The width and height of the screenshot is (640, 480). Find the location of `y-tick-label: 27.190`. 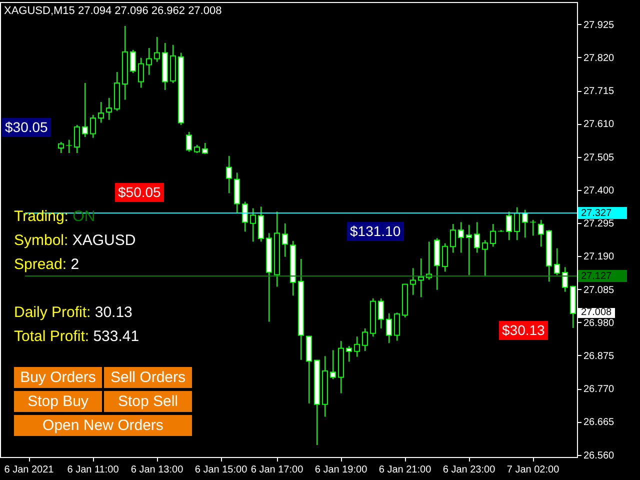

y-tick-label: 27.190 is located at coordinates (599, 257).